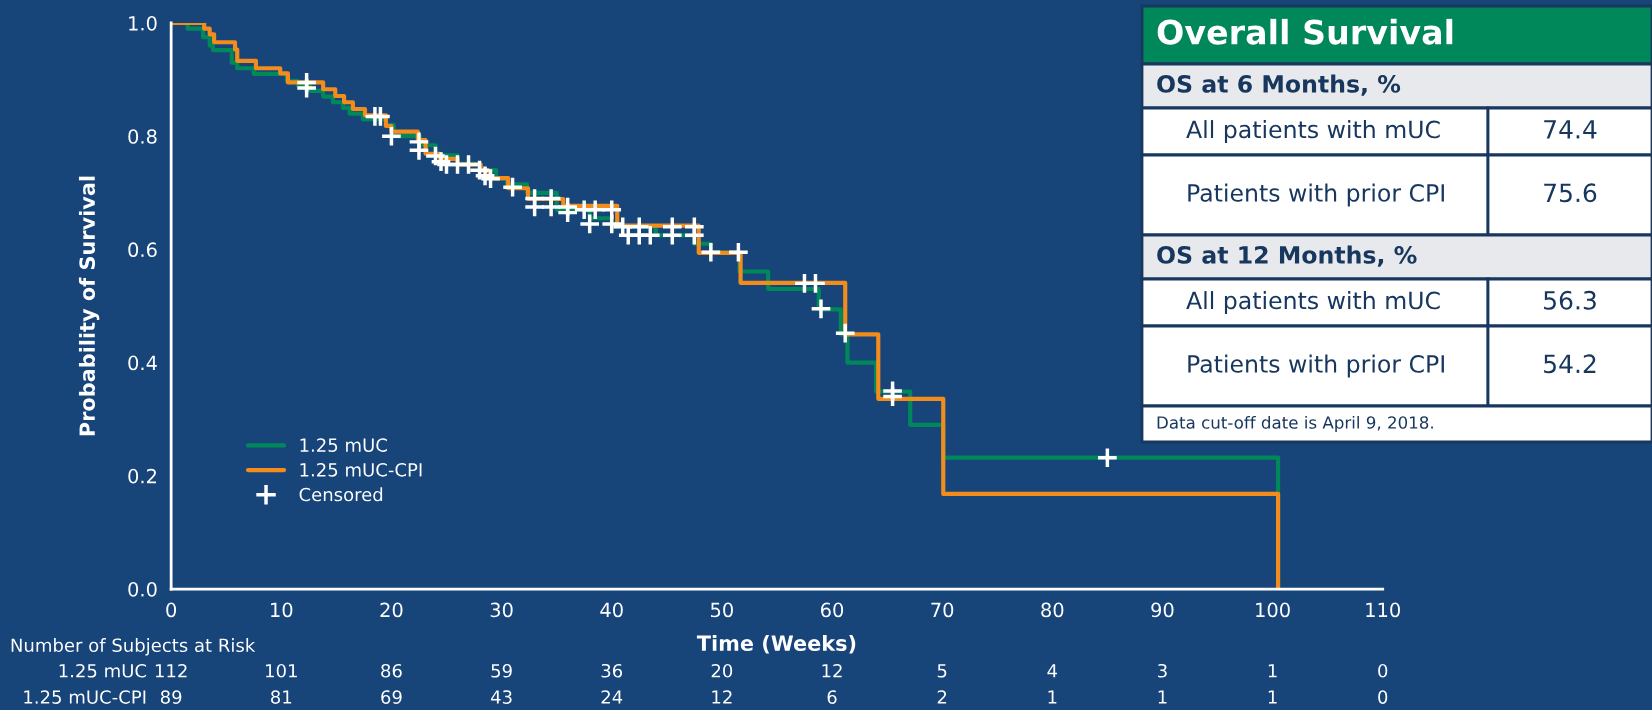 The image size is (1652, 710). Describe the element at coordinates (1570, 300) in the screenshot. I see `text: 56.3` at that location.